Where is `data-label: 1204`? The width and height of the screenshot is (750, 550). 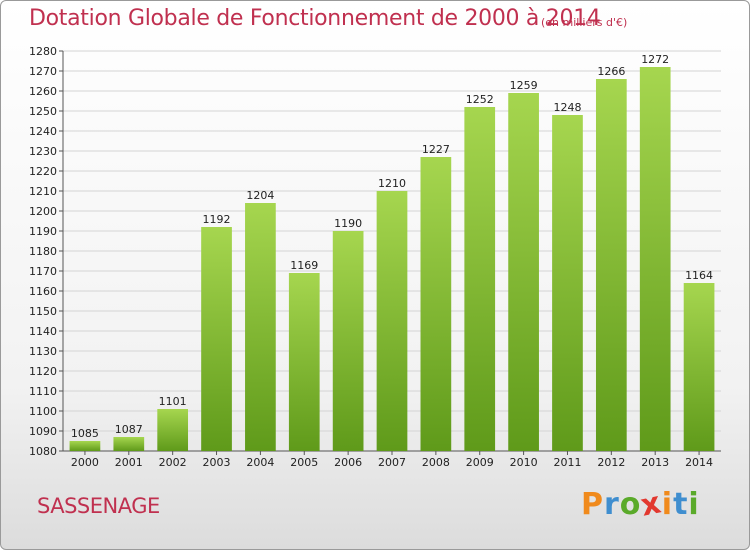
data-label: 1204 is located at coordinates (260, 195).